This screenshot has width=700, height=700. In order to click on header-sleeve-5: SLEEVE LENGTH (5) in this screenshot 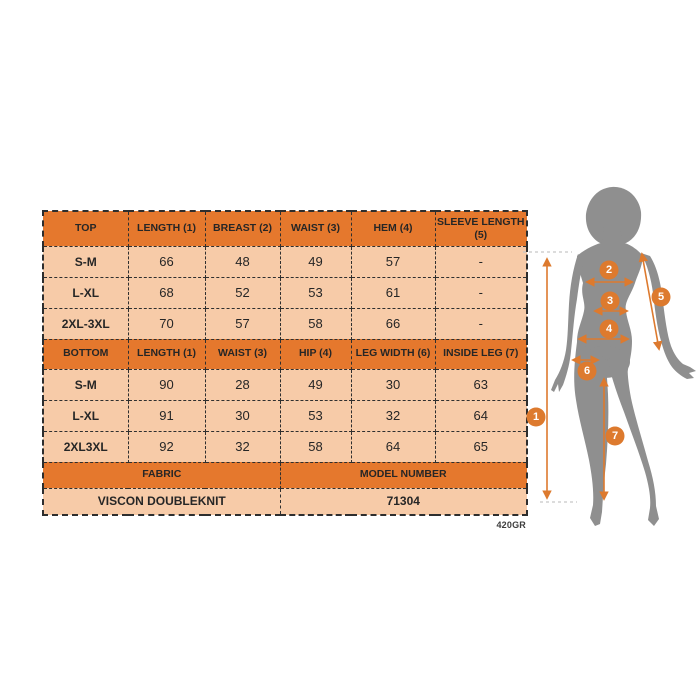, I will do `click(481, 228)`.